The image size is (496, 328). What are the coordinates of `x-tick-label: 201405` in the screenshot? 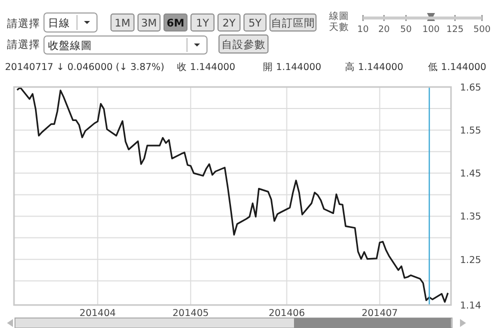 It's located at (190, 313).